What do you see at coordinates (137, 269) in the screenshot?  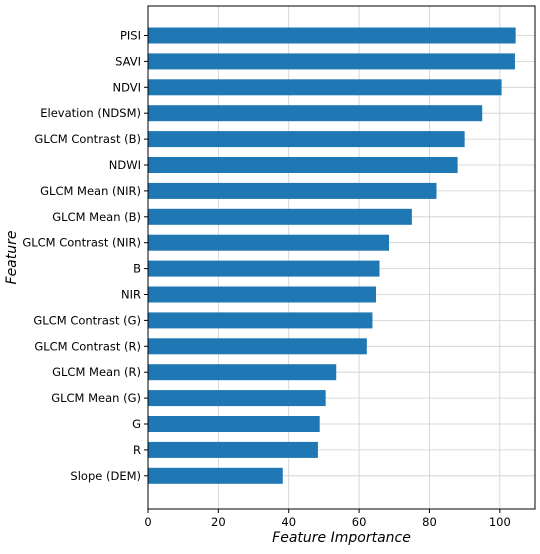 I see `category-label: B` at bounding box center [137, 269].